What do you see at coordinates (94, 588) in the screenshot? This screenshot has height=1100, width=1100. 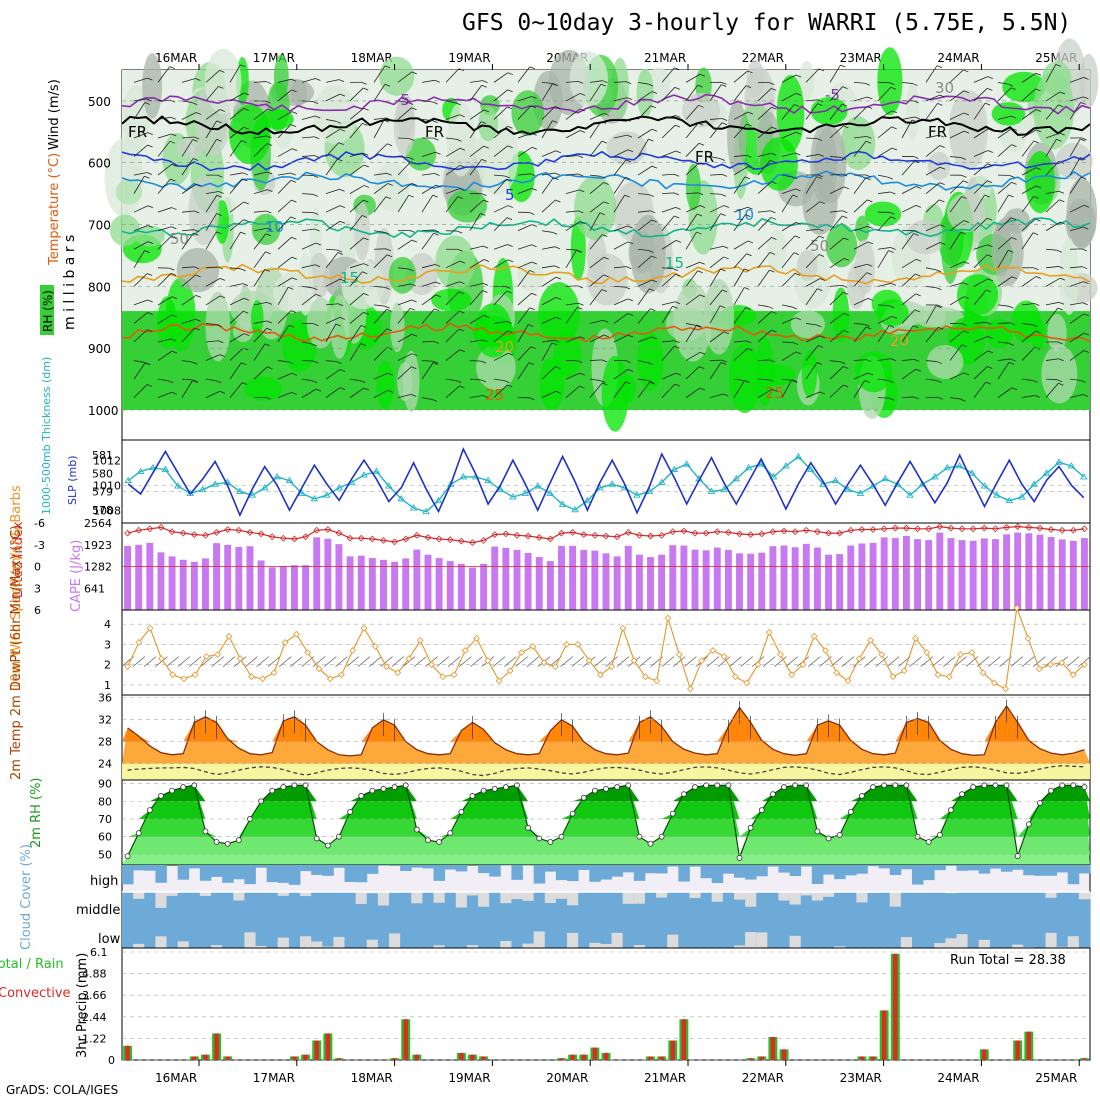 I see `cape-tick-label: 641` at bounding box center [94, 588].